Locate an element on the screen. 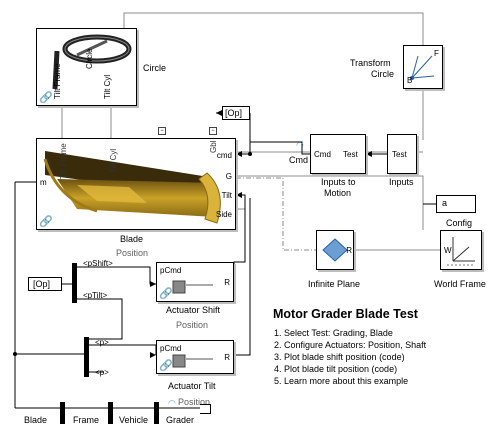 Image resolution: width=503 pixels, height=438 pixels. circle-port-circle: Circle is located at coordinates (89, 58).